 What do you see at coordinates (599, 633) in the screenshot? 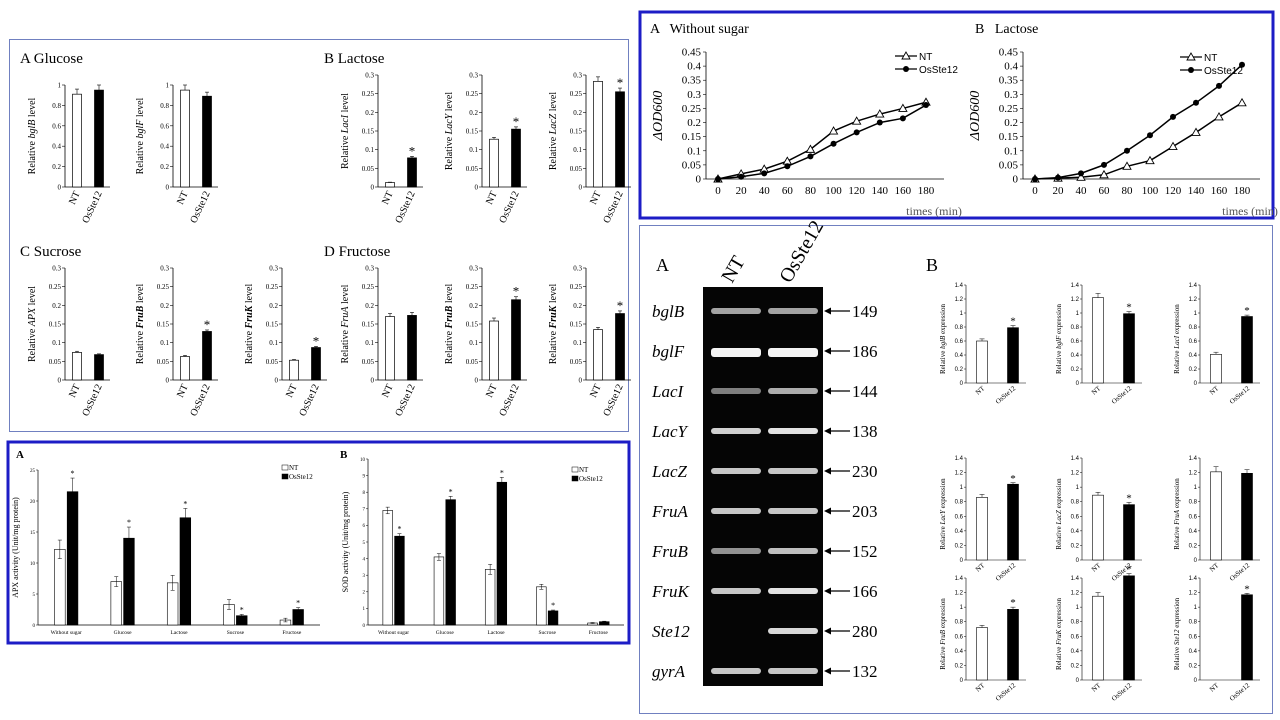
I see `x-category-label: Fructose` at bounding box center [599, 633].